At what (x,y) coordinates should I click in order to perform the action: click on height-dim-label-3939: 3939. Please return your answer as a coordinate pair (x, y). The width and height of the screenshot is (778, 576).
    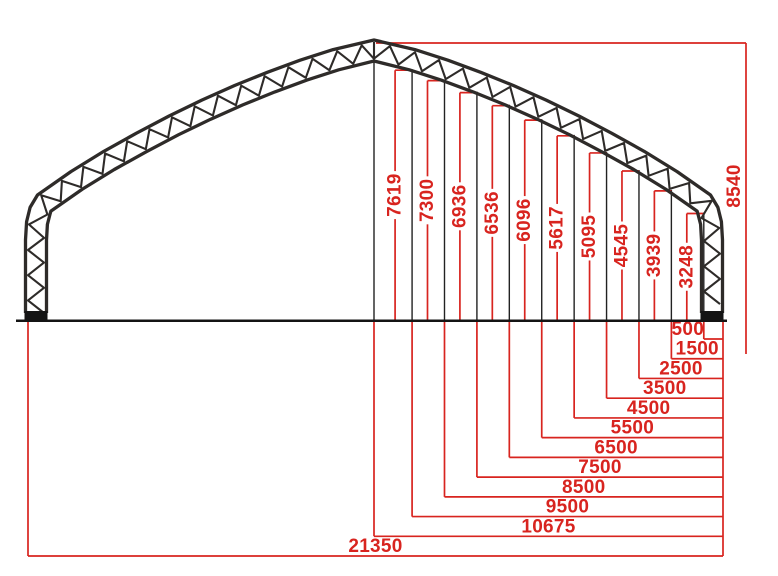
    Looking at the image, I should click on (654, 255).